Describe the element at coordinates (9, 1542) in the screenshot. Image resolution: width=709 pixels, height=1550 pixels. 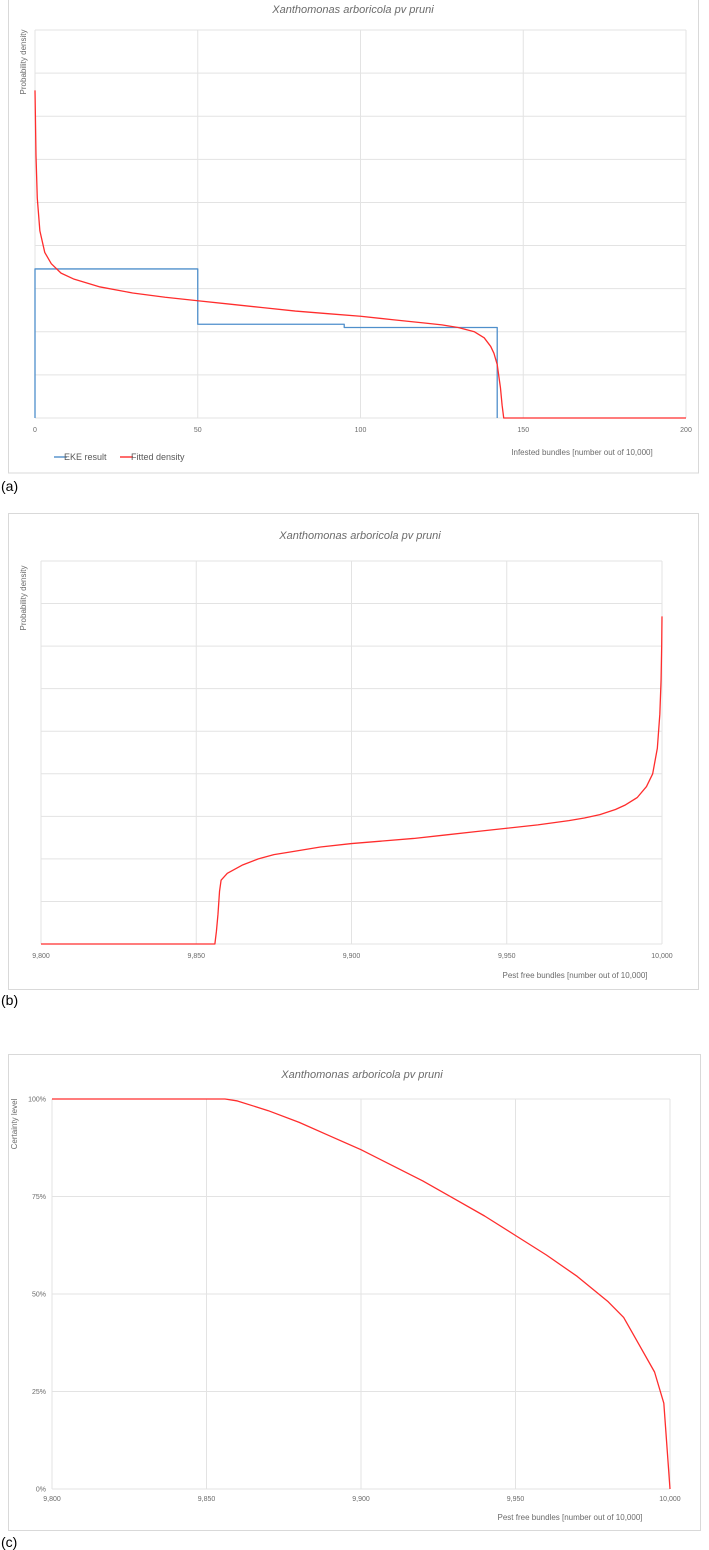
I see `caption-c: (c)` at that location.